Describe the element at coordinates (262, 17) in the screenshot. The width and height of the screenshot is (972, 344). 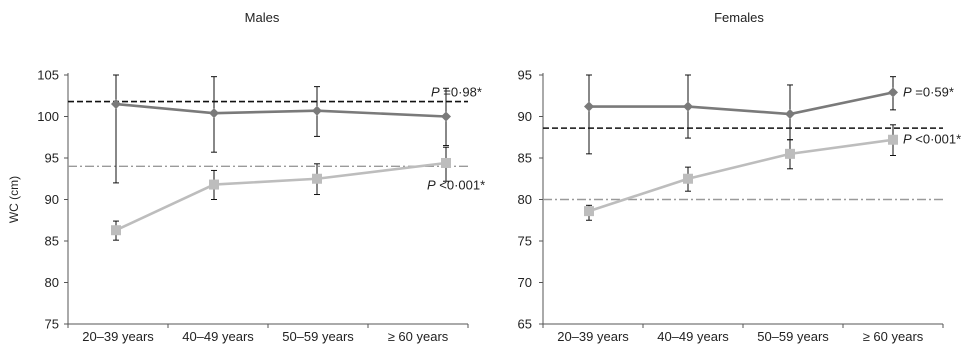
I see `panel-title: Males` at that location.